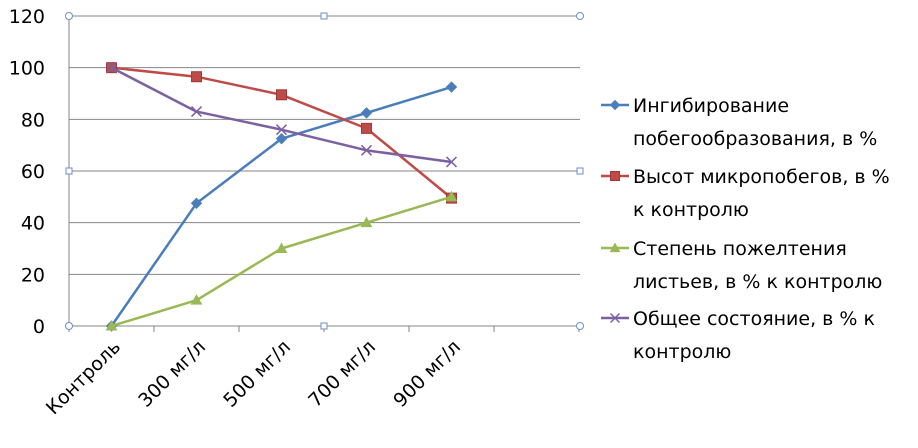  What do you see at coordinates (27, 17) in the screenshot?
I see `y-tick-label: 120` at bounding box center [27, 17].